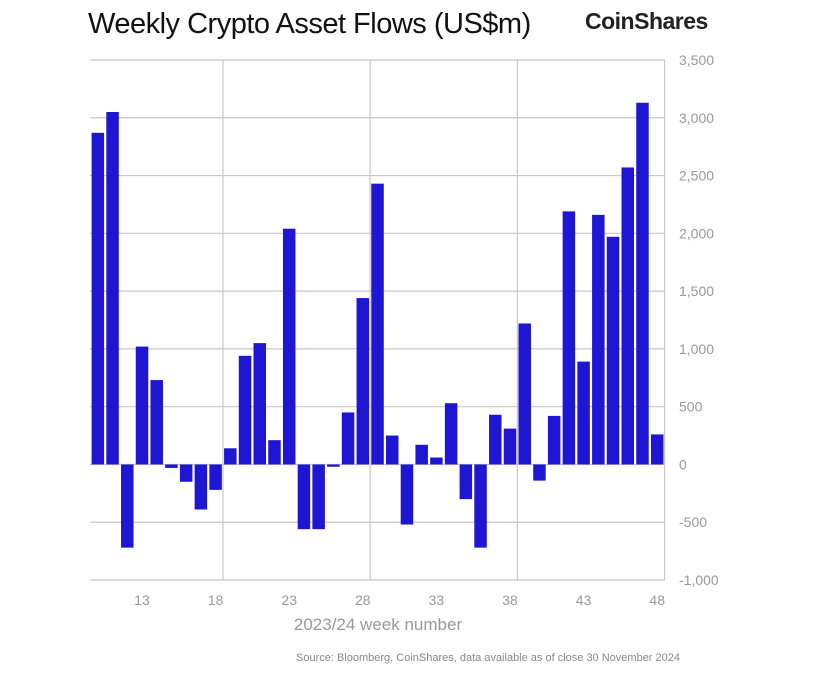 This screenshot has width=835, height=675. Describe the element at coordinates (691, 407) in the screenshot. I see `y-tick-label: 500` at that location.